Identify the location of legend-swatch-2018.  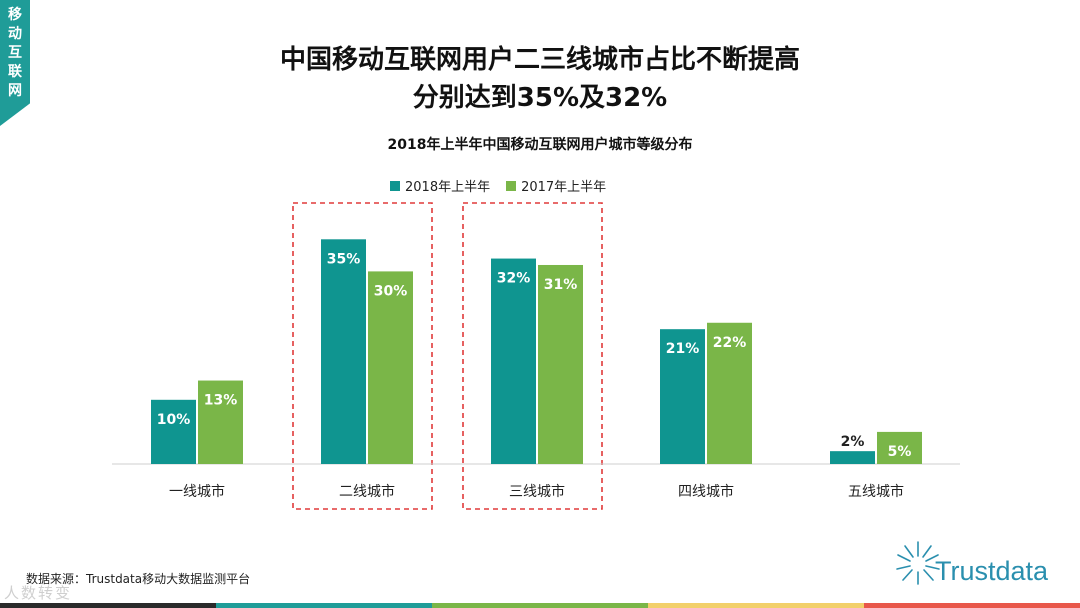
(395, 185).